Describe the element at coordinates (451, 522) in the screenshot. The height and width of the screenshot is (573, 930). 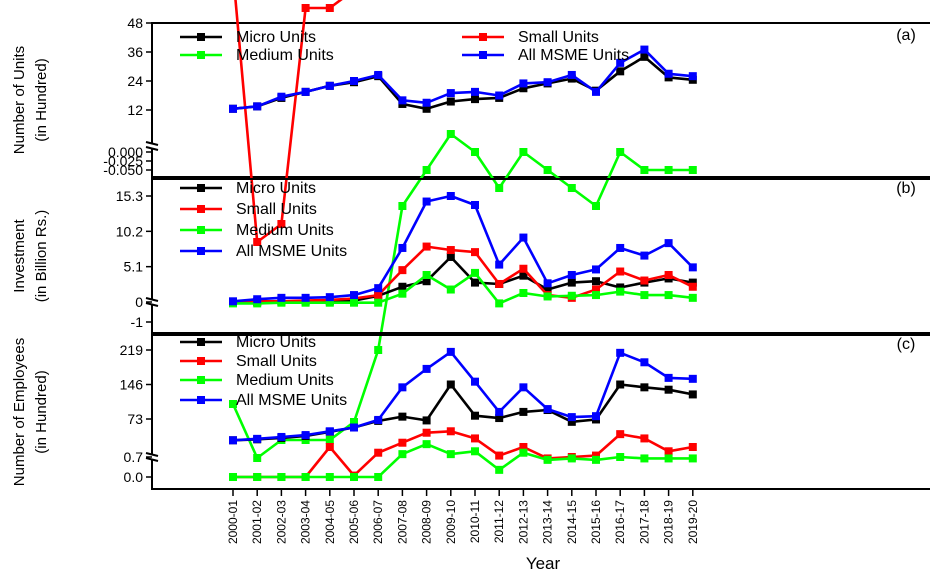
I see `x-tick-label: 2009-10` at that location.